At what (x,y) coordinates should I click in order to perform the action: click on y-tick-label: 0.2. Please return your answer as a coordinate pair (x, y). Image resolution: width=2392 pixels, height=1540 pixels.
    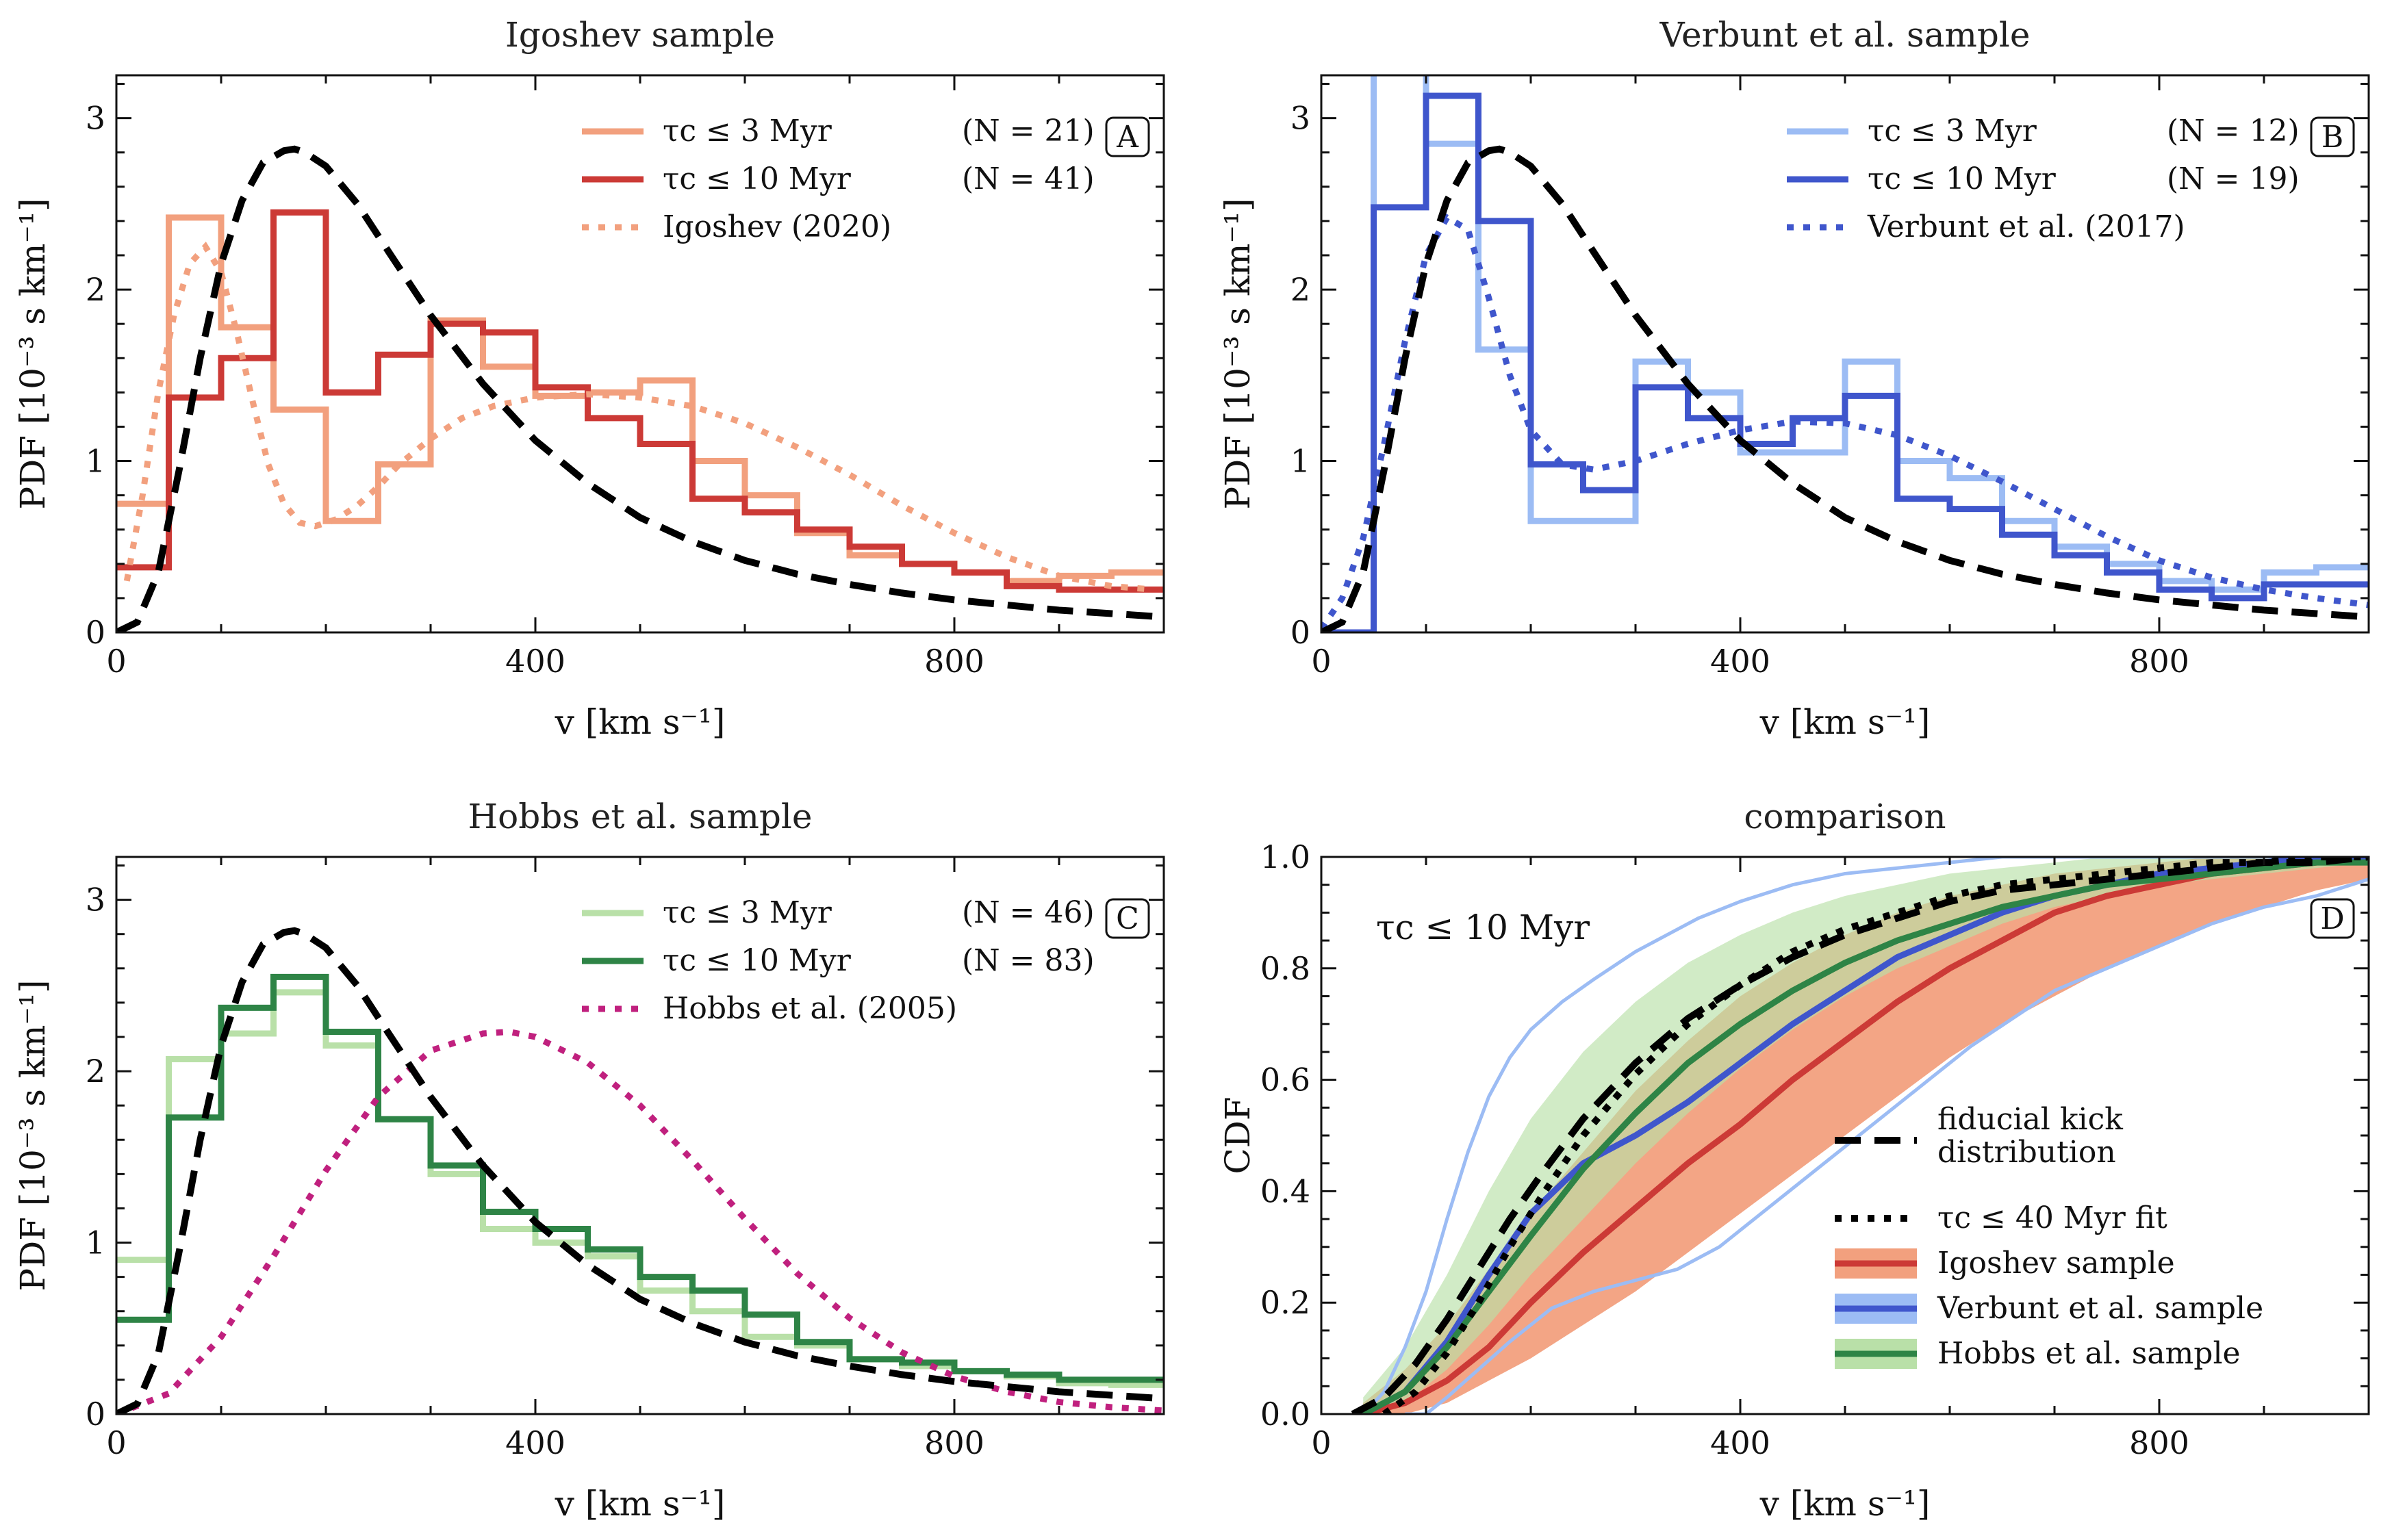
    Looking at the image, I should click on (1285, 1302).